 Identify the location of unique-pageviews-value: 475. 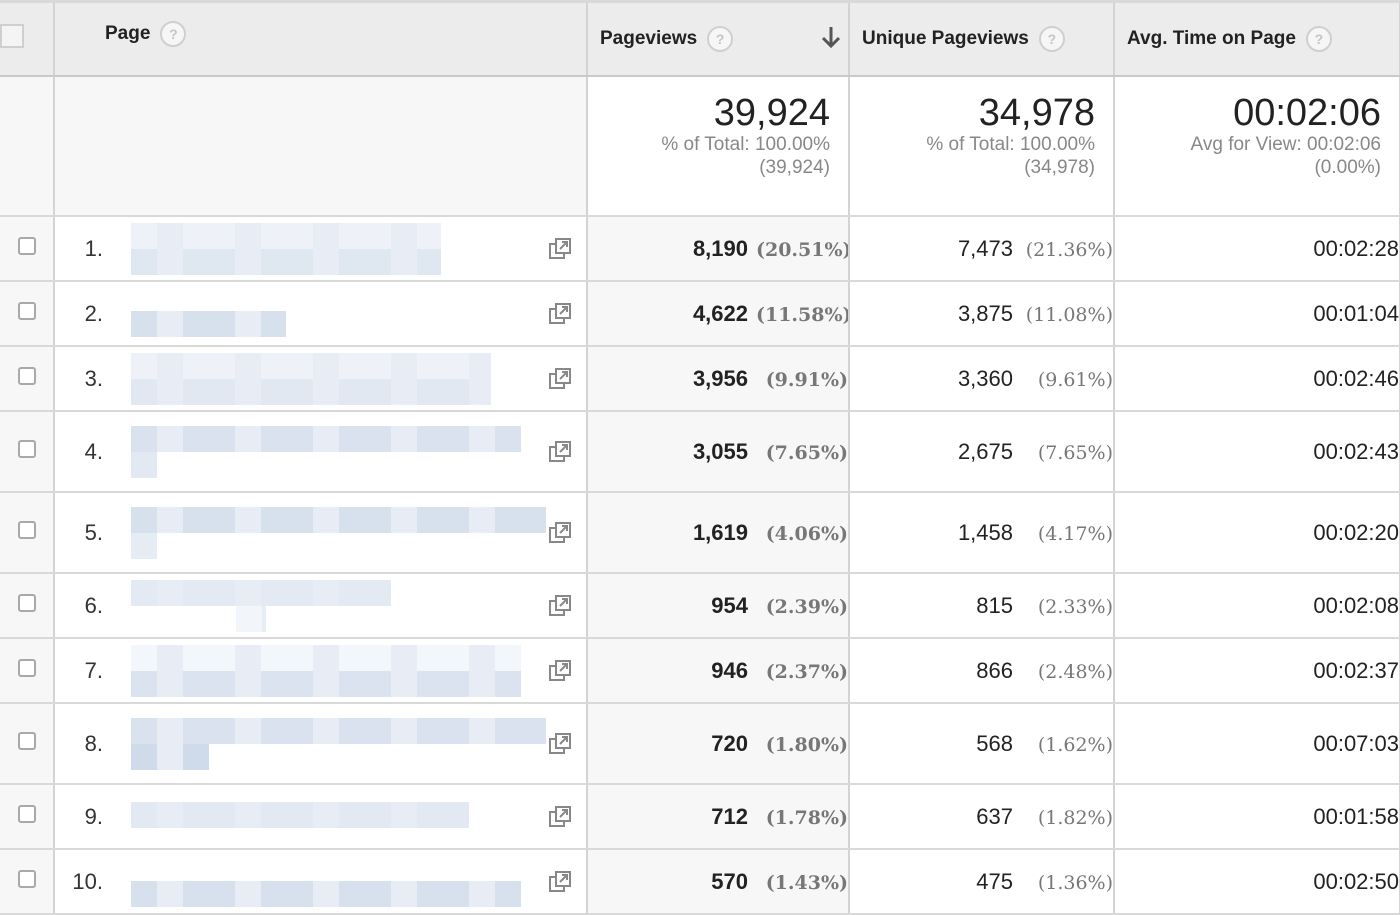
(994, 881).